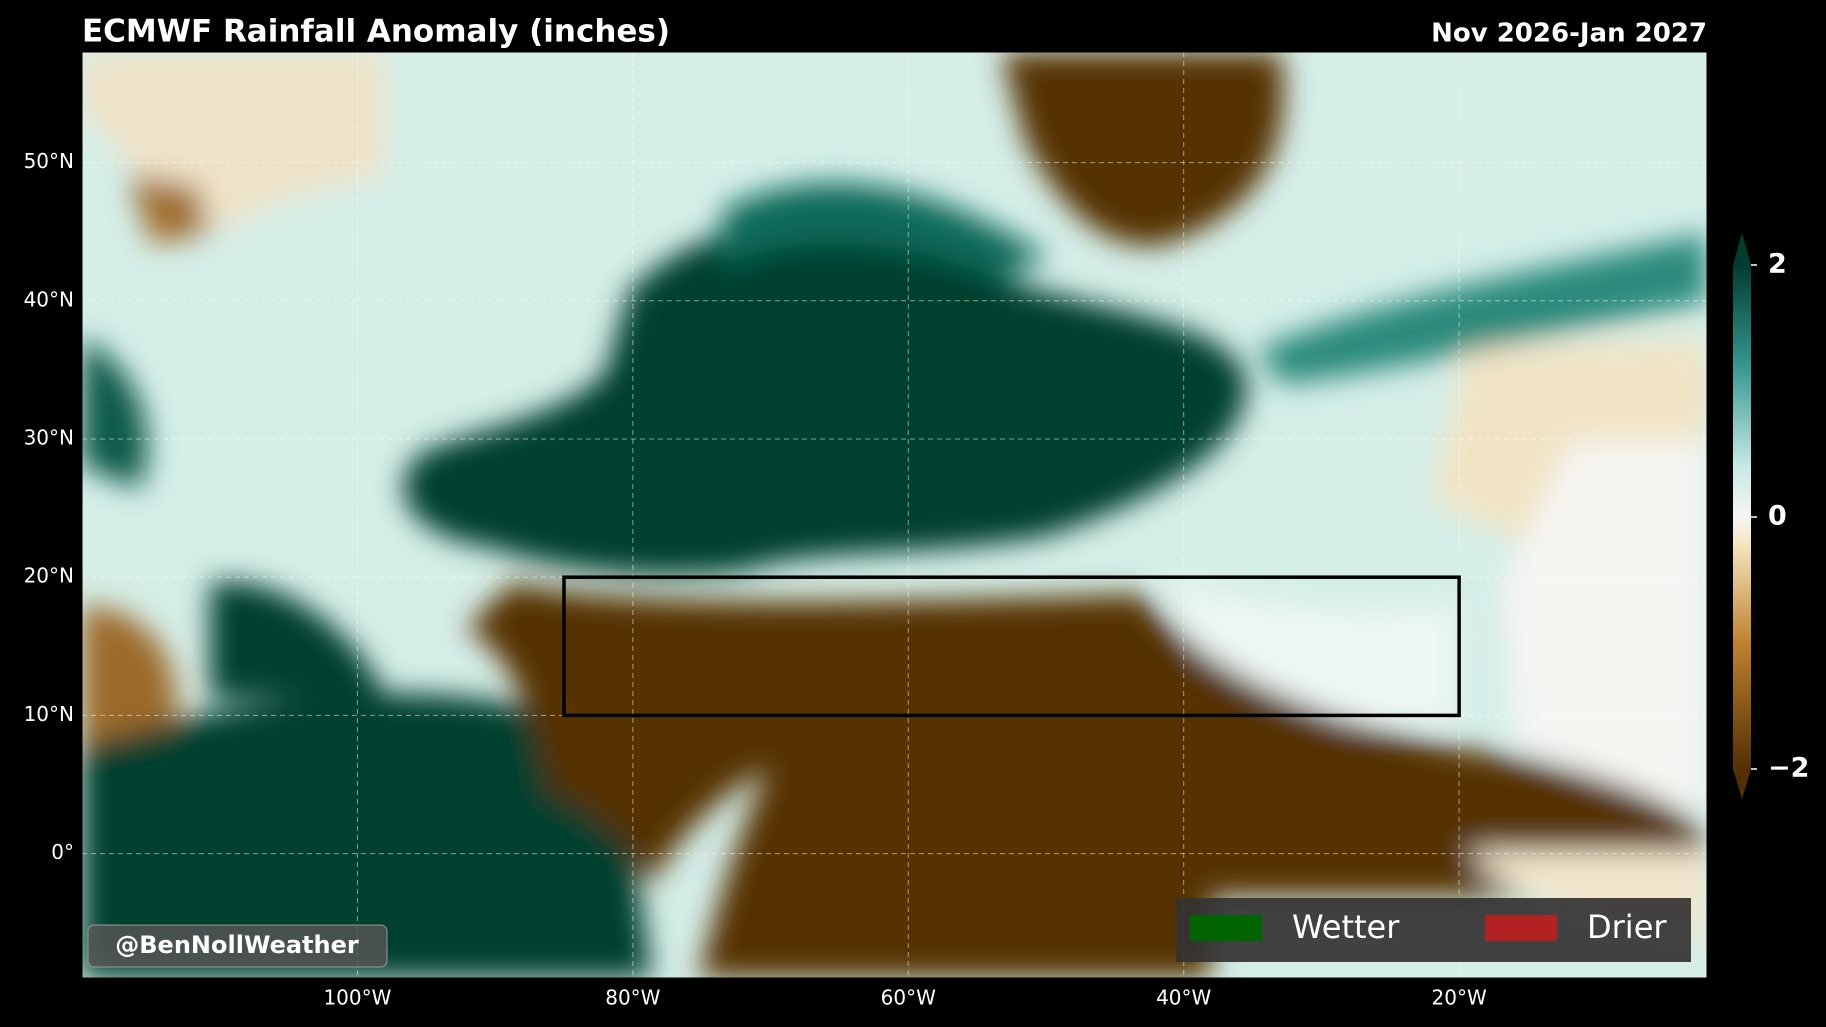 Image resolution: width=1826 pixels, height=1027 pixels. Describe the element at coordinates (1742, 249) in the screenshot. I see `colorbar-extend-top` at that location.